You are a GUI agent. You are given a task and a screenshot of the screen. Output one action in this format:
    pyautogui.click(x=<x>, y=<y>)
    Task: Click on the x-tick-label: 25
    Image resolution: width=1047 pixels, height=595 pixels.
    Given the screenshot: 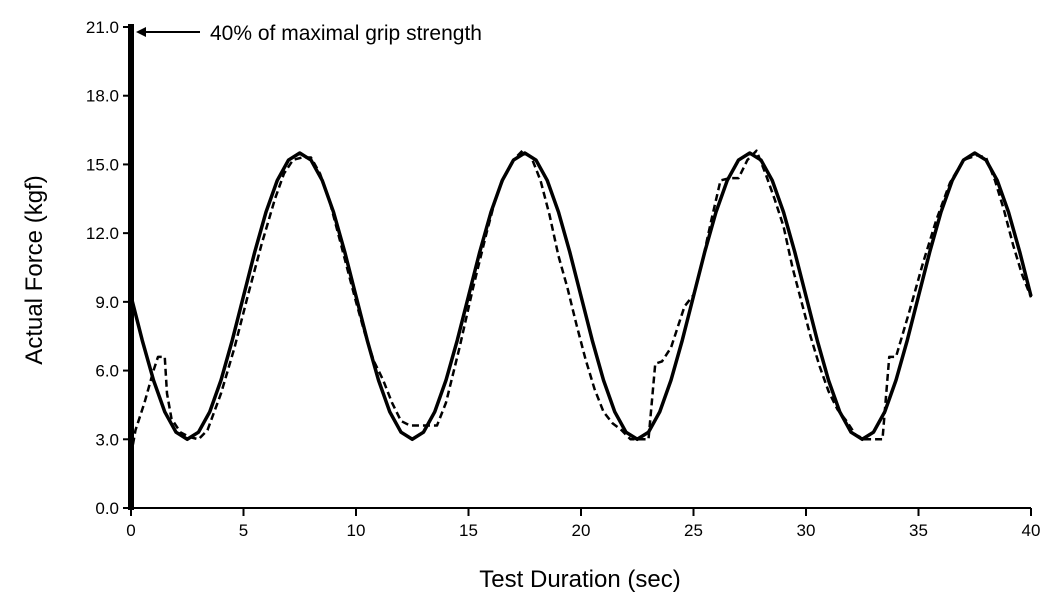 What is the action you would take?
    pyautogui.click(x=693, y=530)
    